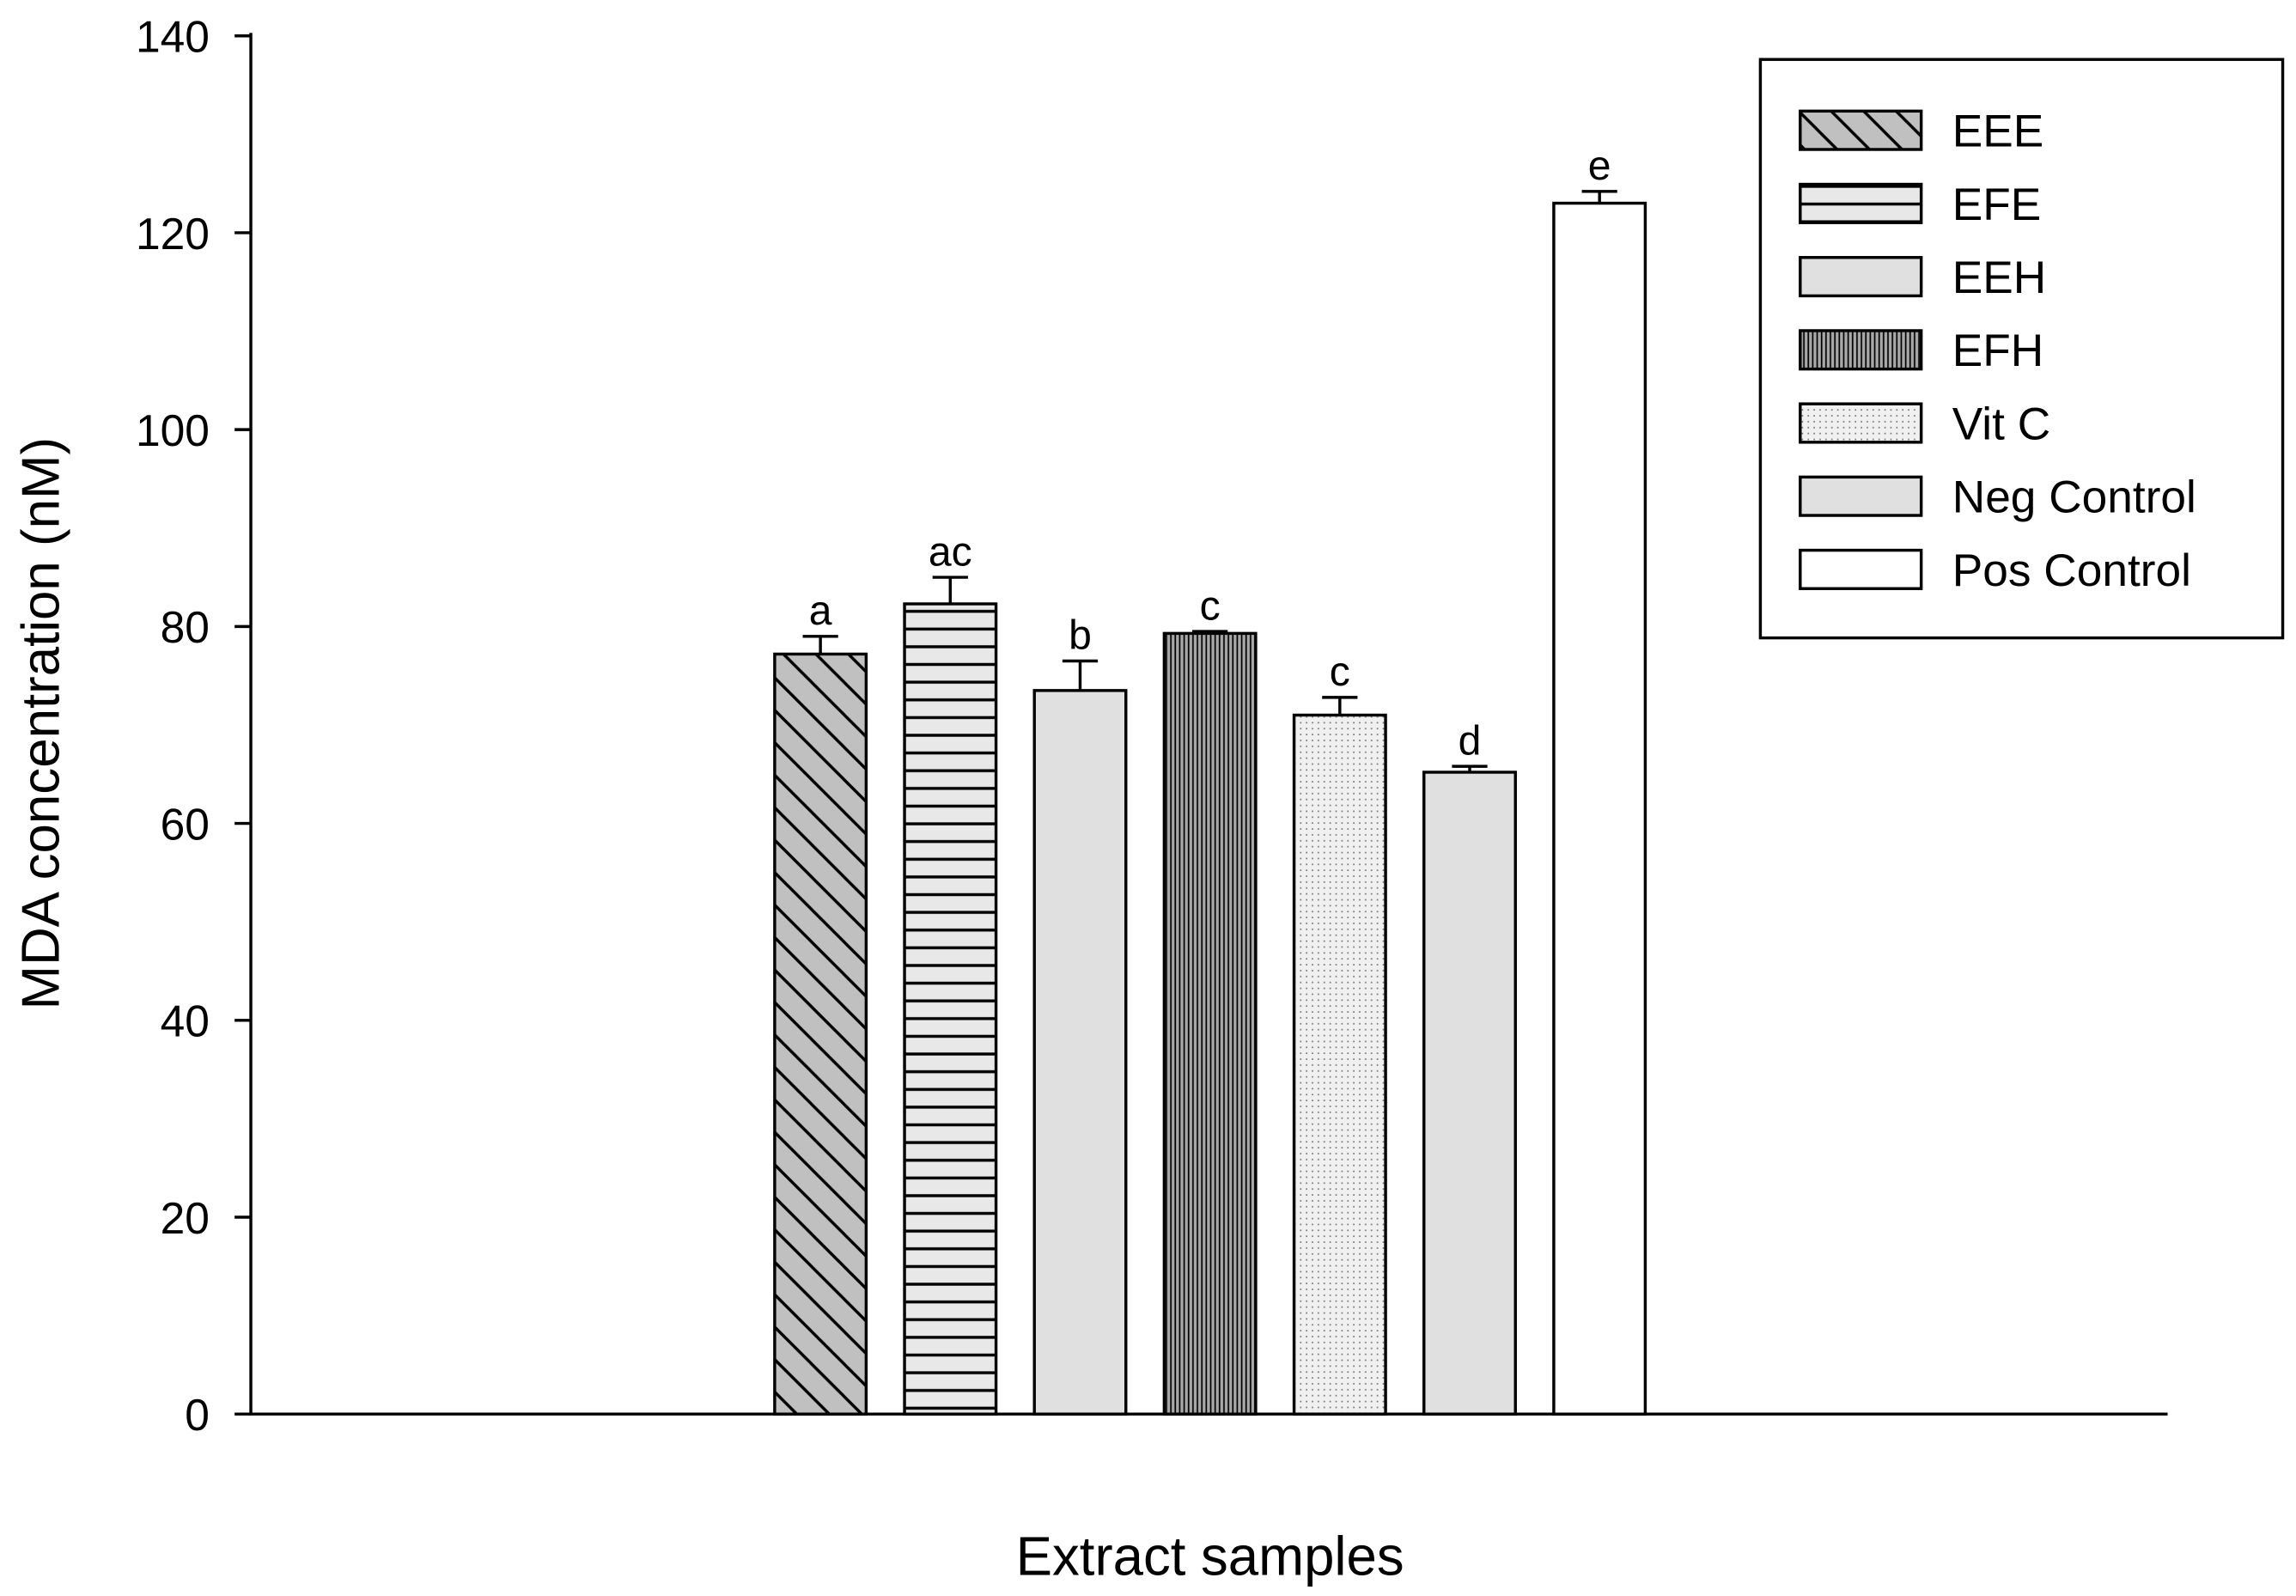 The height and width of the screenshot is (1596, 2296). I want to click on y-tick-label: 80, so click(185, 627).